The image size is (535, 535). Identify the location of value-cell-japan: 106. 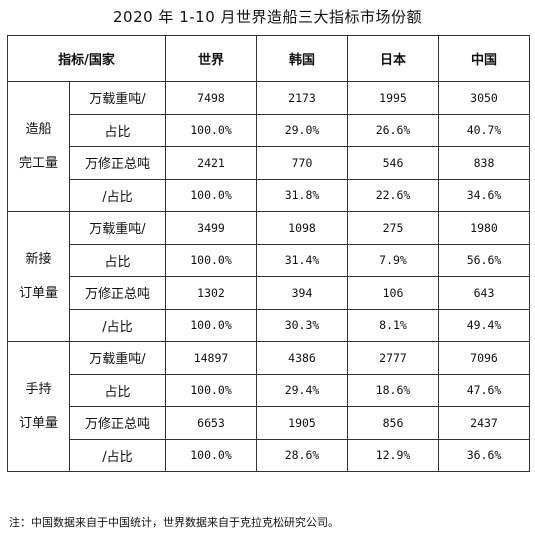
(393, 293).